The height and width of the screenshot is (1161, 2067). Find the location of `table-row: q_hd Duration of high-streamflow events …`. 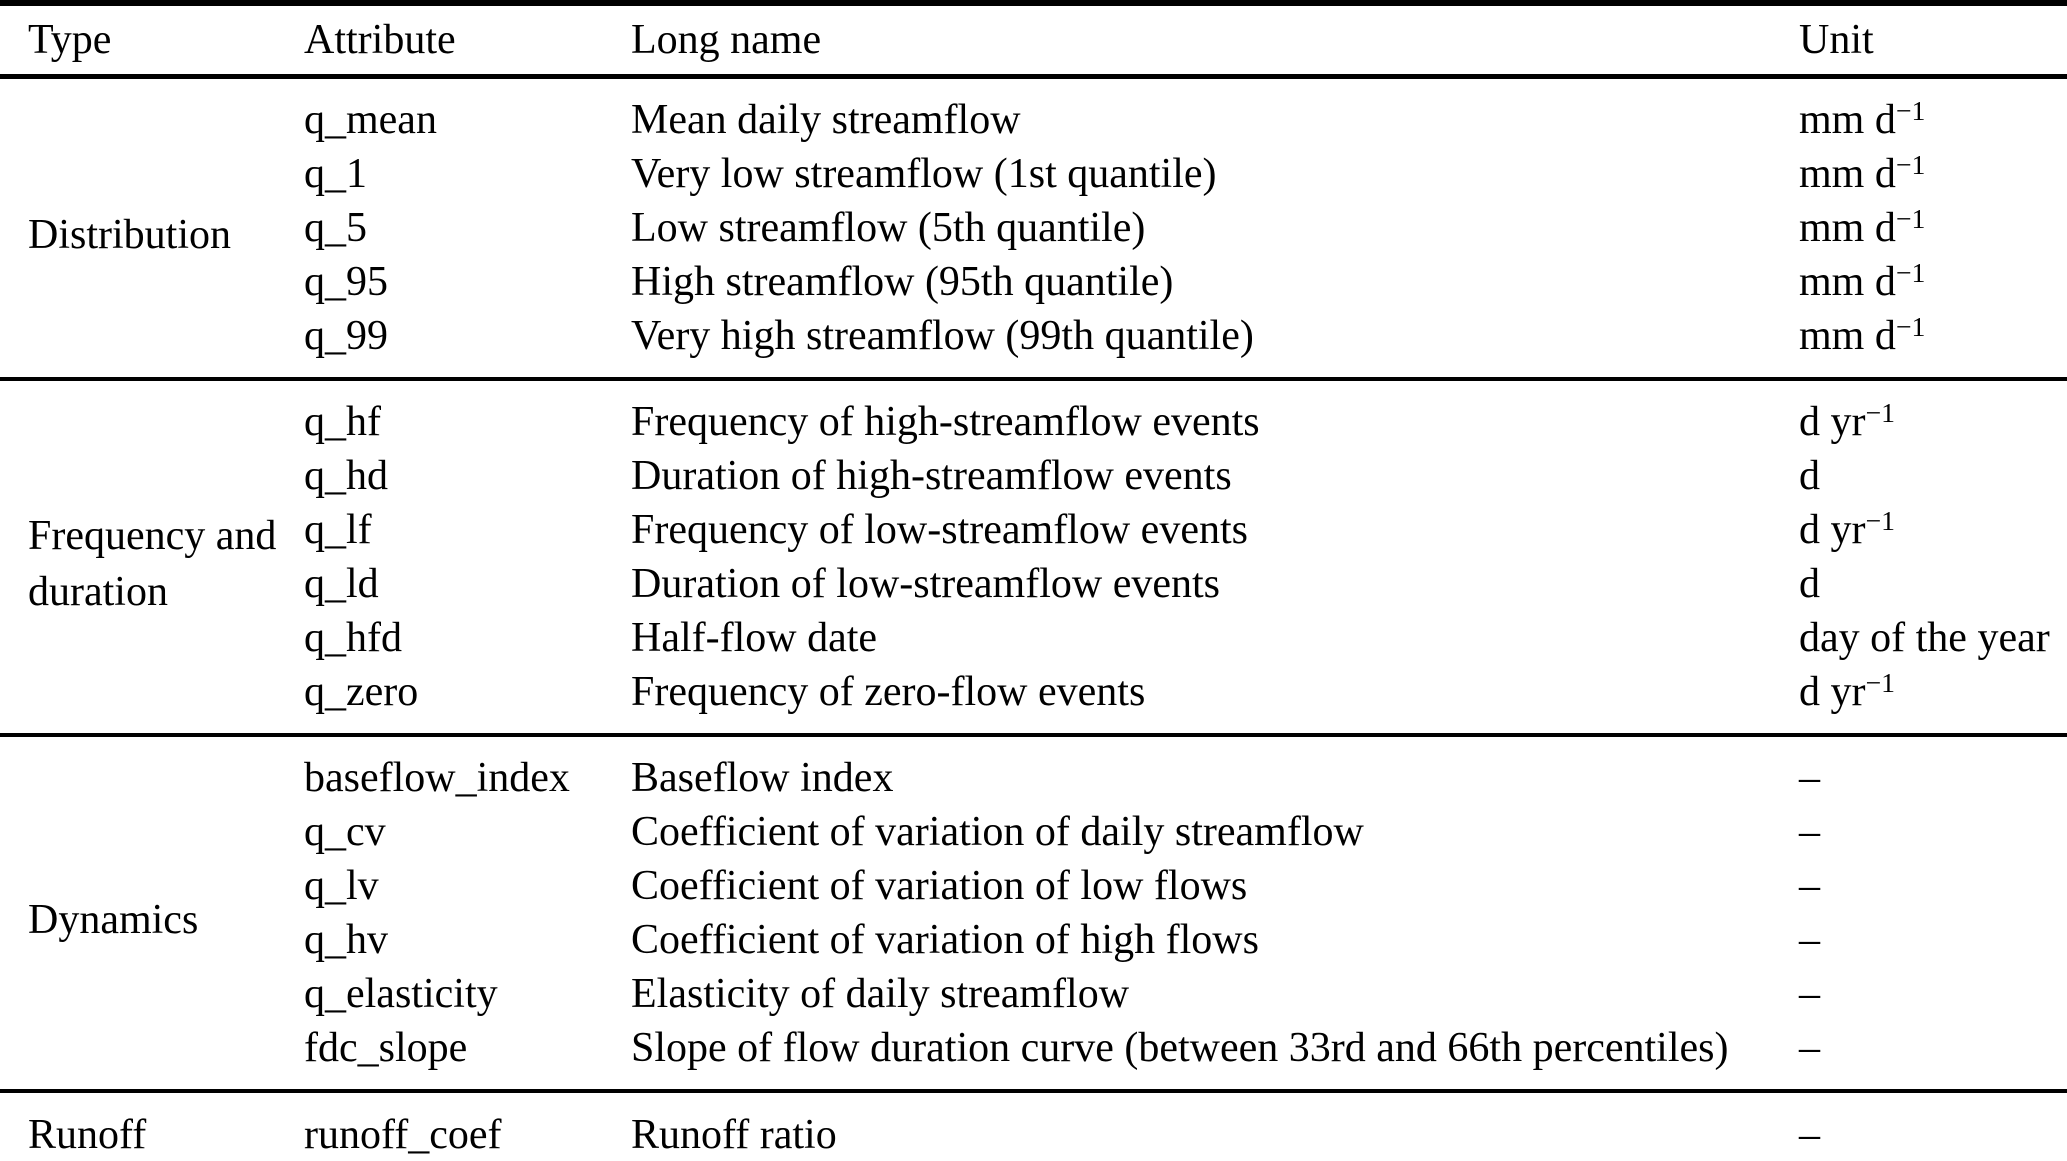

table-row: q_hd Duration of high-streamflow events … is located at coordinates (1033, 476).